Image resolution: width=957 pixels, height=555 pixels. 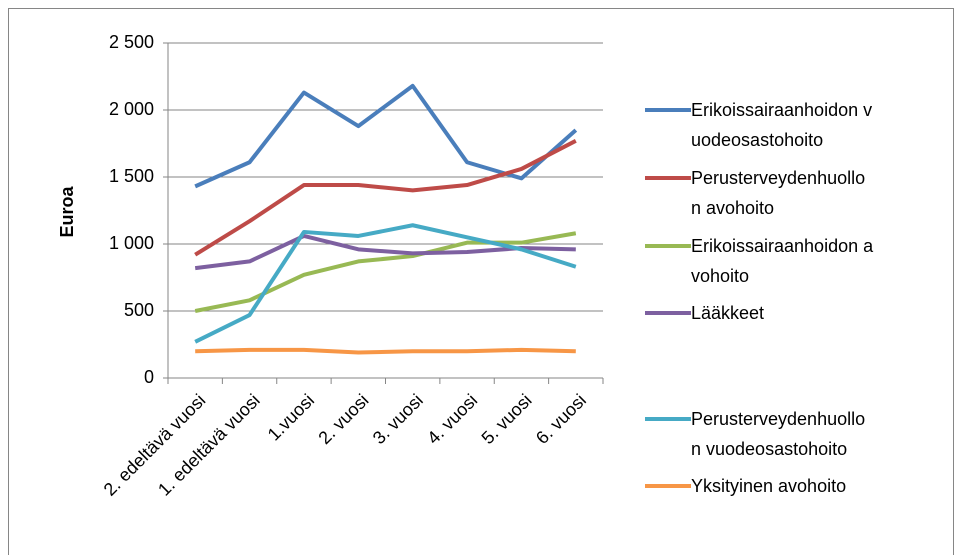 I want to click on y-axis-label: Euroa, so click(x=67, y=212).